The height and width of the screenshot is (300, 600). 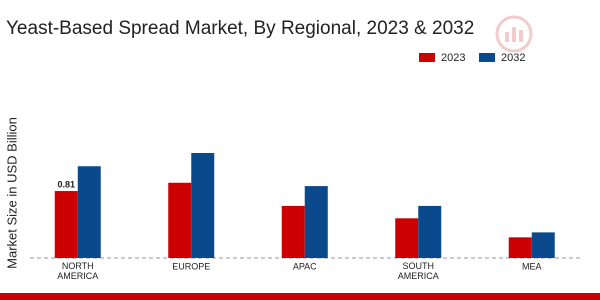 I want to click on x-tick-label: SOUTH AMERICA, so click(x=418, y=271).